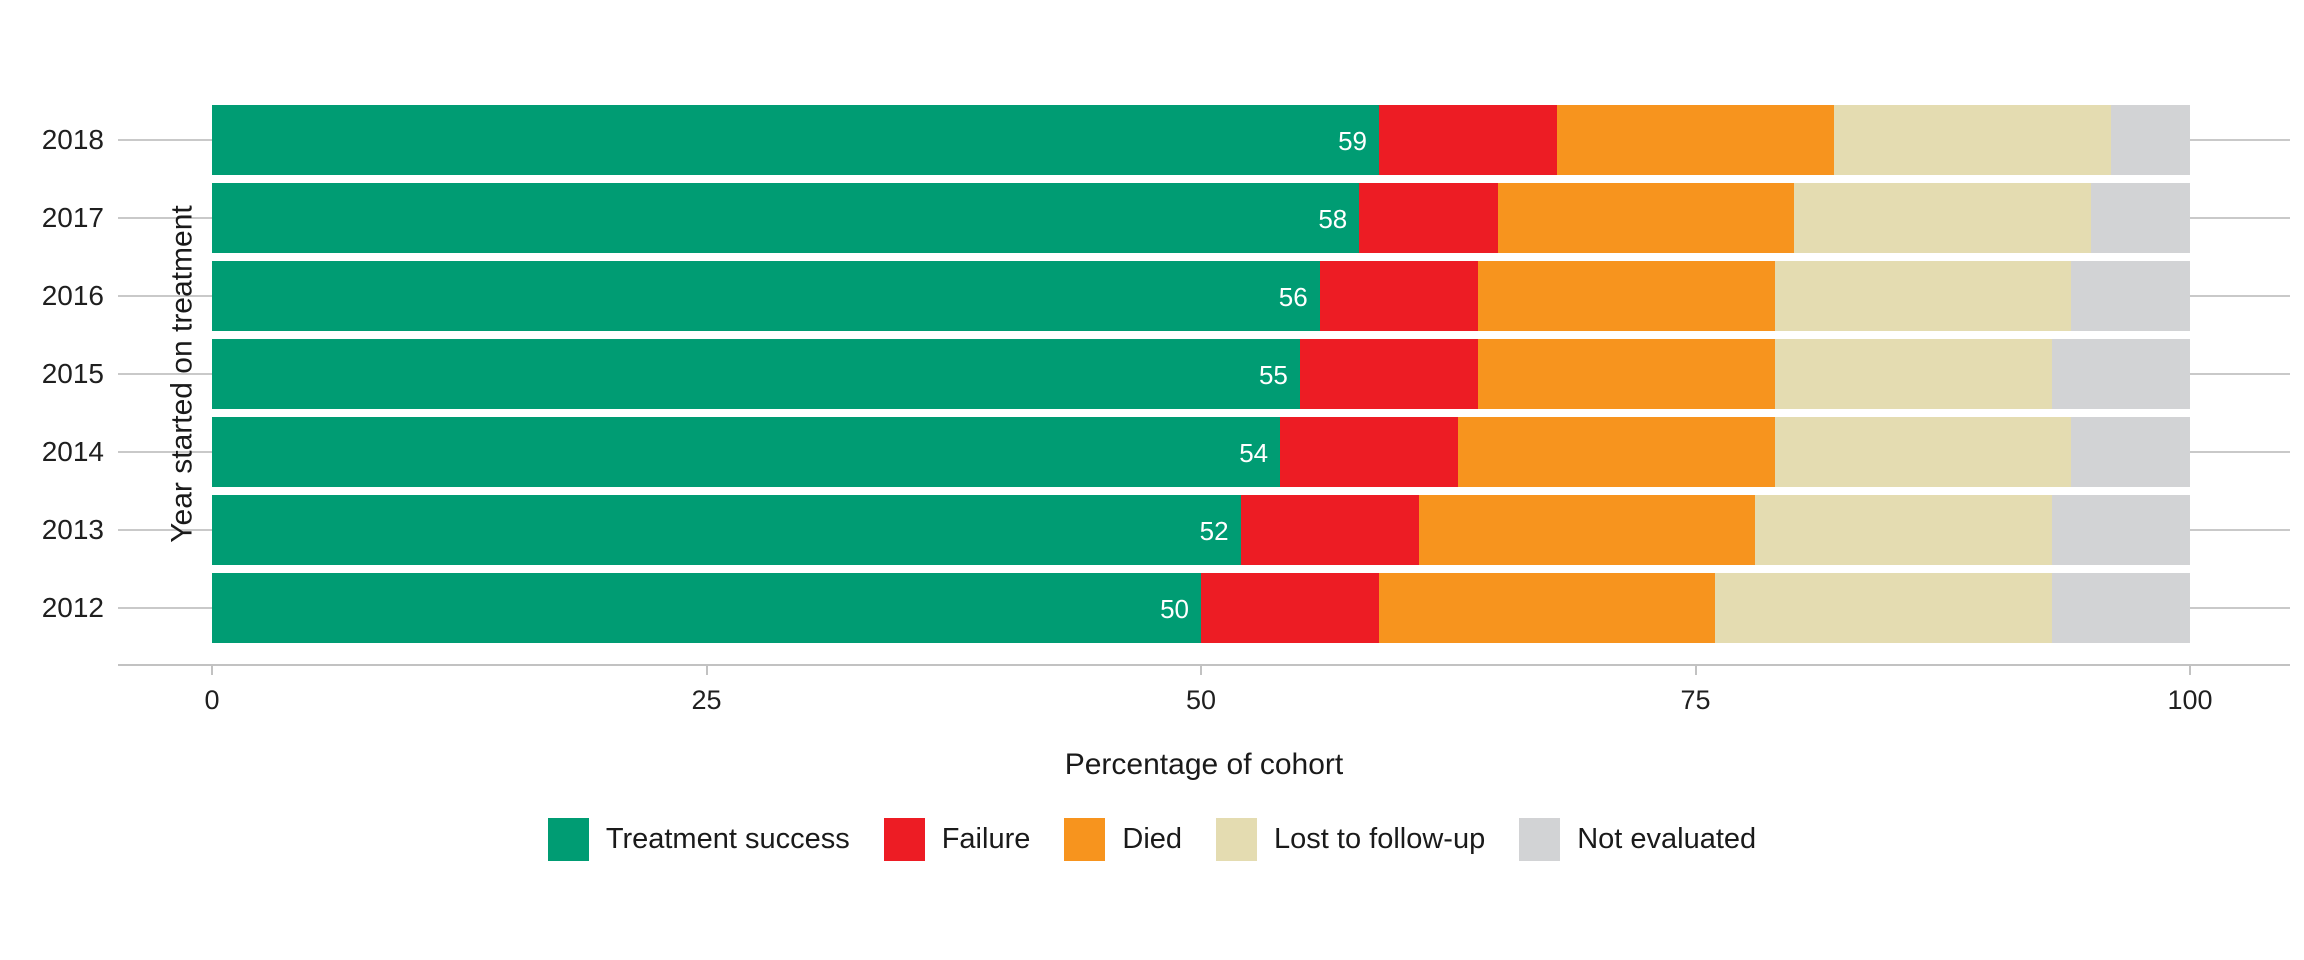 The width and height of the screenshot is (2304, 960). What do you see at coordinates (1380, 839) in the screenshot?
I see `legend-label: Lost to follow-up` at bounding box center [1380, 839].